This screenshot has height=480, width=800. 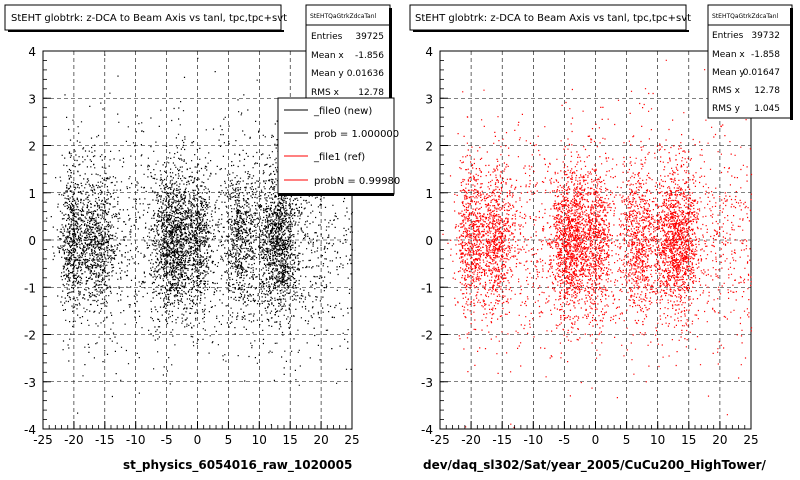 I want to click on left-stats-value-mean-y: 0.01636, so click(x=365, y=74).